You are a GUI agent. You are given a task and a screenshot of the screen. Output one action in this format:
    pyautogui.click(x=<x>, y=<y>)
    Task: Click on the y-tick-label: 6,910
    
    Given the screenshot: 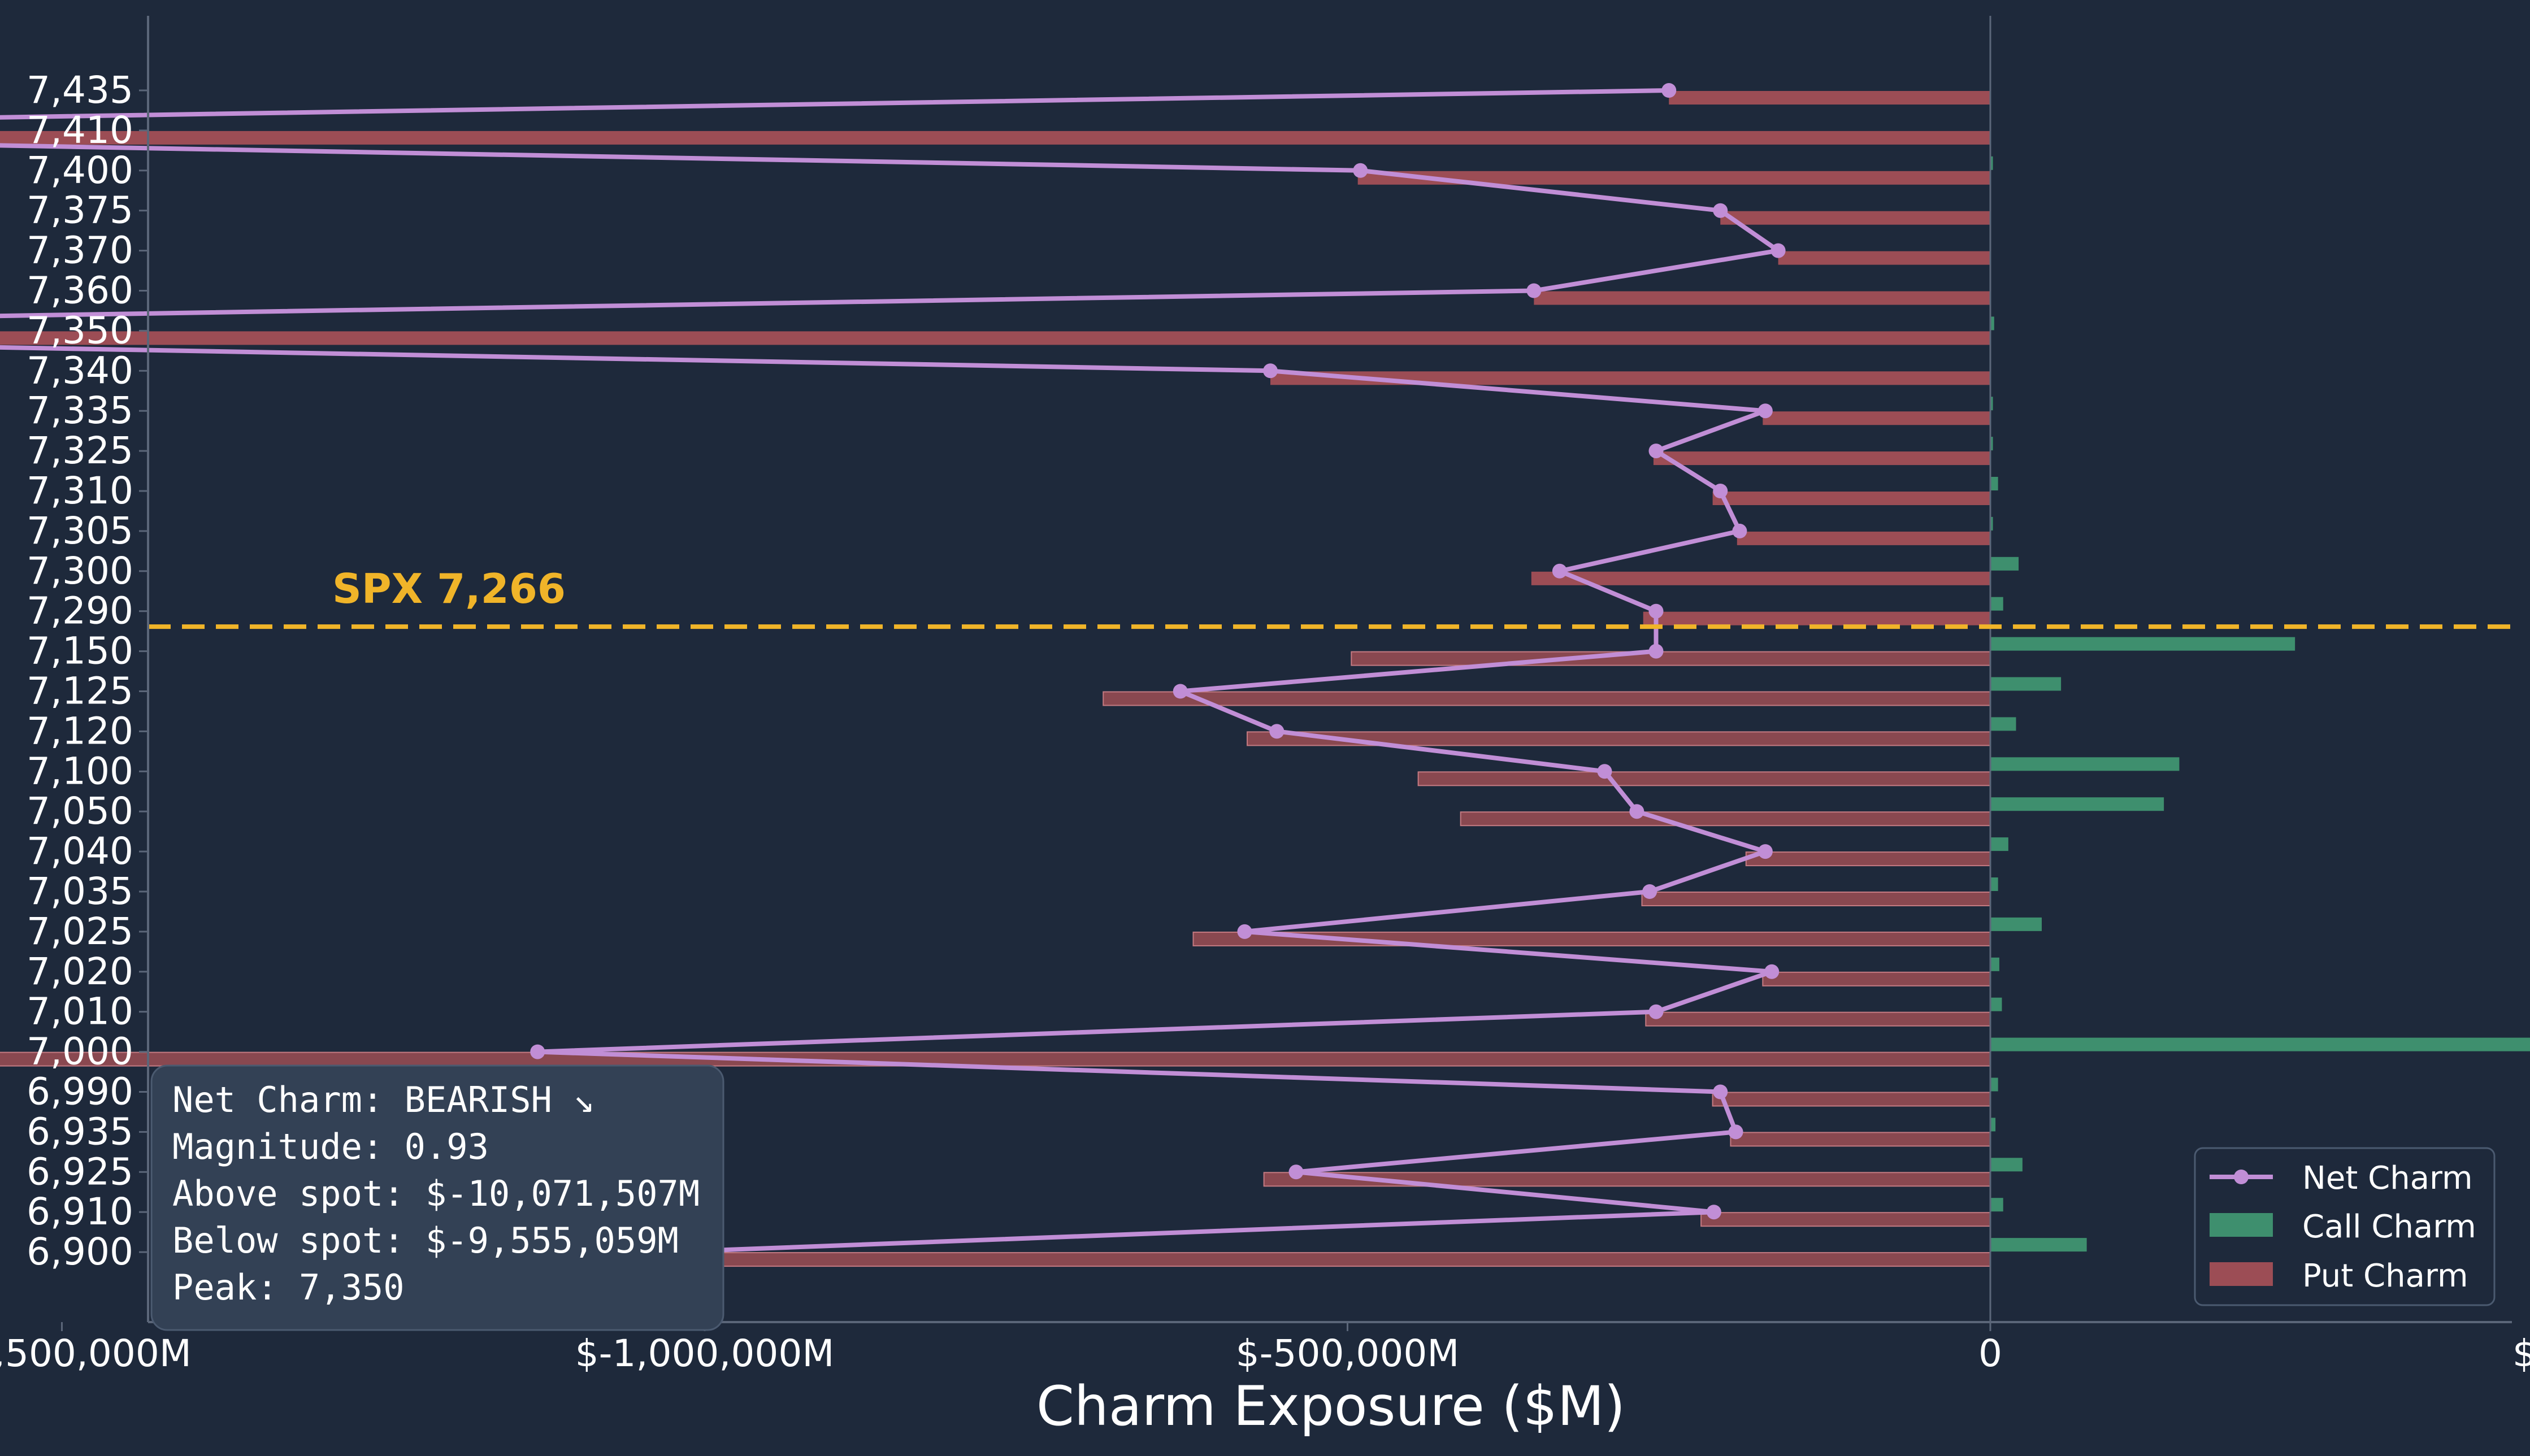 What is the action you would take?
    pyautogui.click(x=80, y=1211)
    